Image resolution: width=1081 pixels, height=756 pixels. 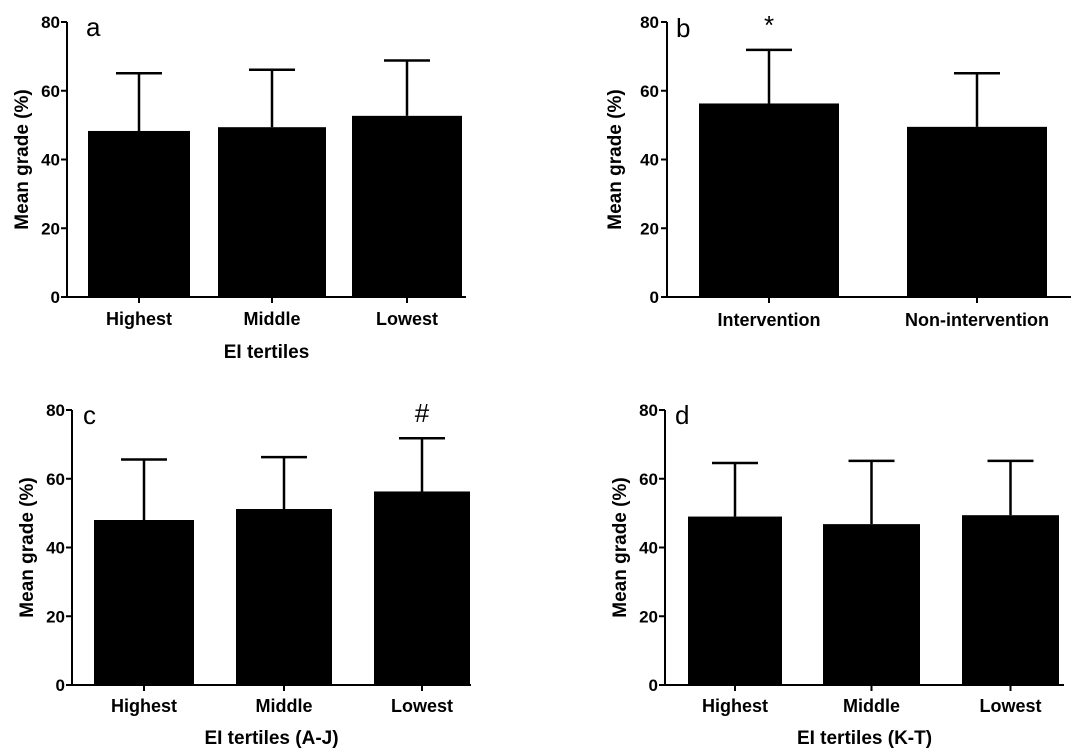 I want to click on x-axis-title: EI tertiles (K-T), so click(x=864, y=738).